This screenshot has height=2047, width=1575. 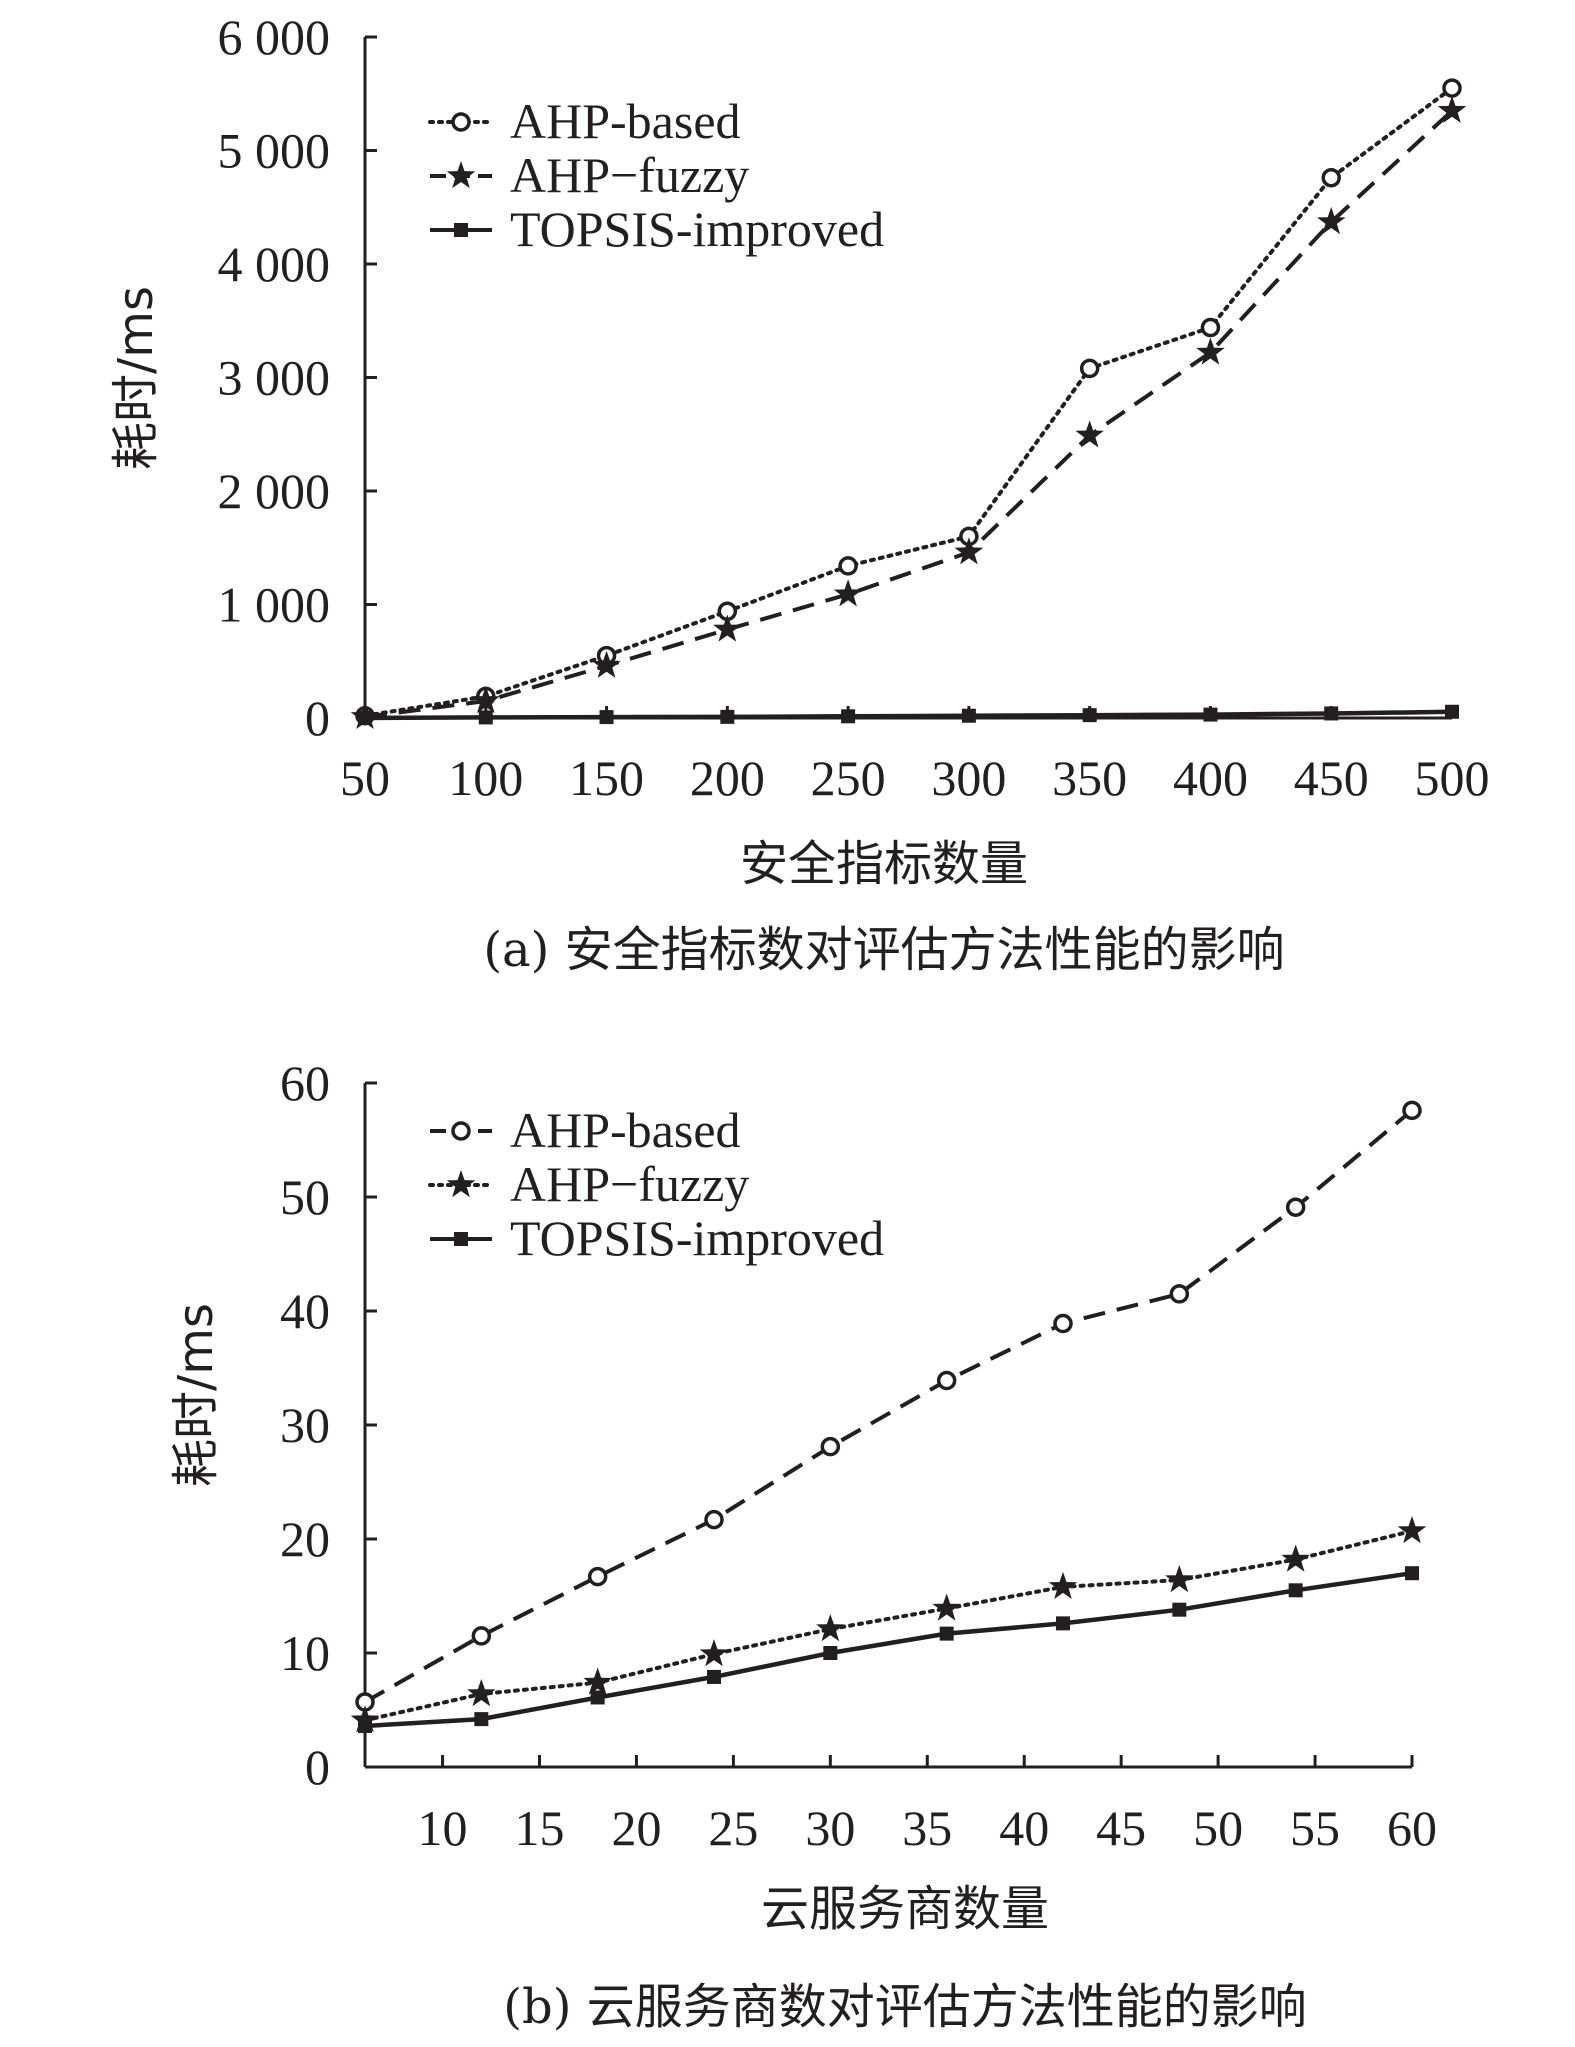 I want to click on chart-a-x-tick-label: 400, so click(x=1210, y=778).